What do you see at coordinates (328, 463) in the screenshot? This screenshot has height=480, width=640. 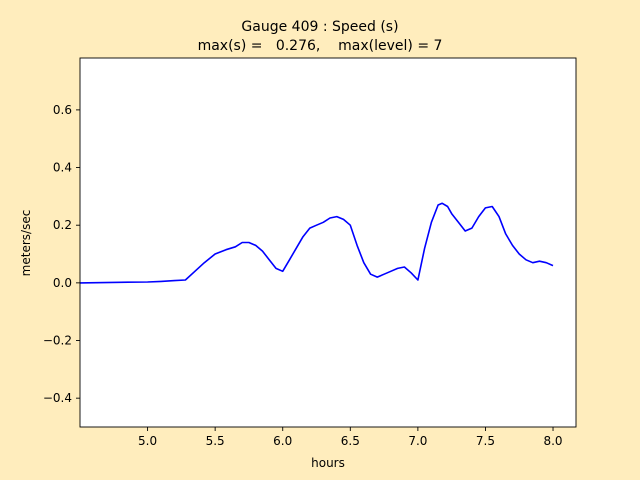 I see `x-axis-label: hours` at bounding box center [328, 463].